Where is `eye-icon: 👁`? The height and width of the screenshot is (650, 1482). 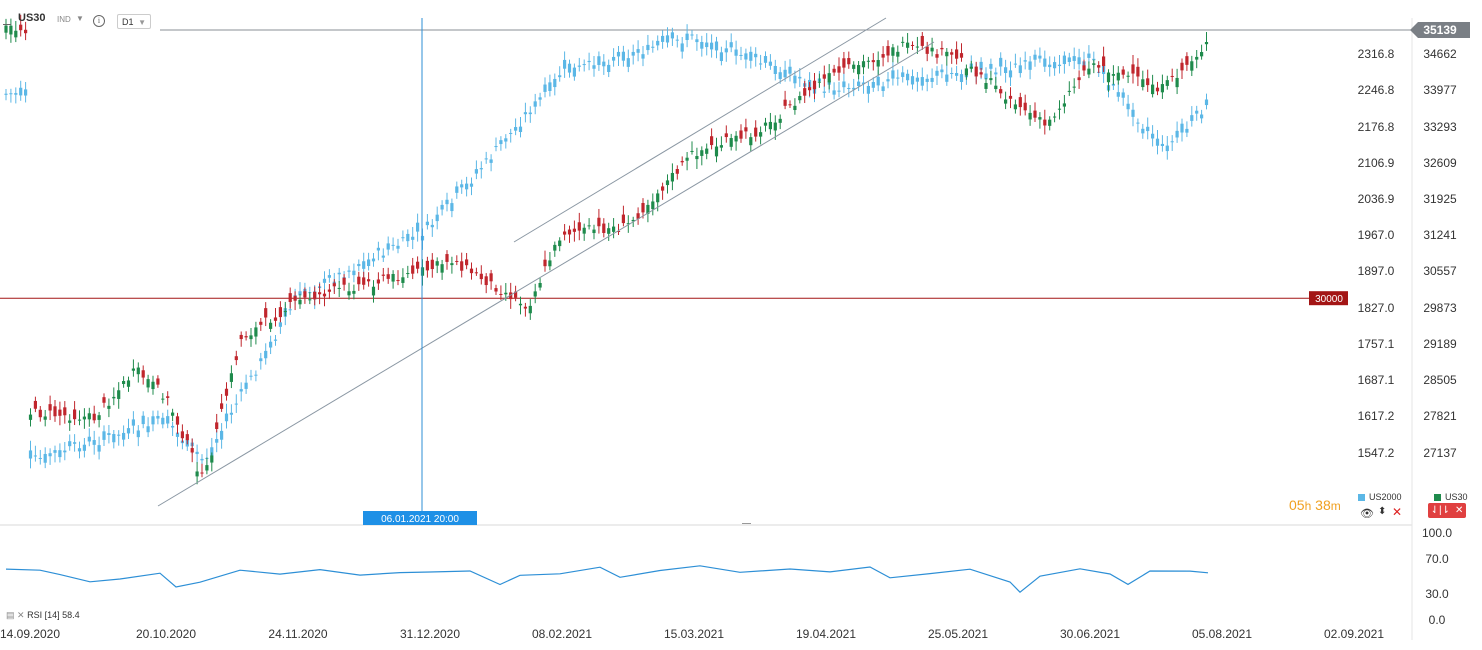 eye-icon: 👁 is located at coordinates (1367, 514).